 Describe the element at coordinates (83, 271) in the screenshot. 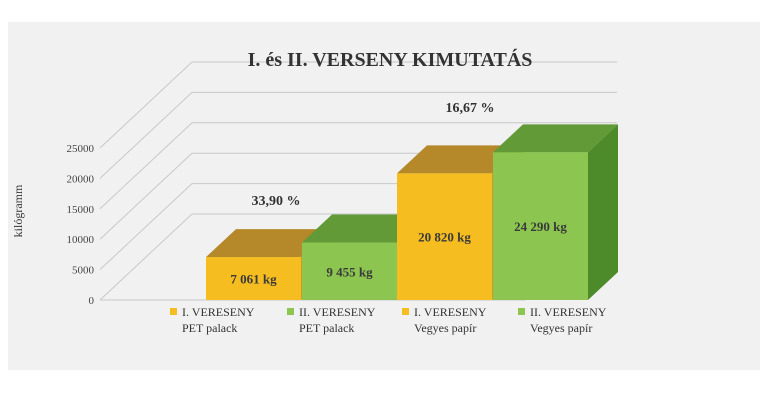

I see `y-tick-label: 5000` at that location.